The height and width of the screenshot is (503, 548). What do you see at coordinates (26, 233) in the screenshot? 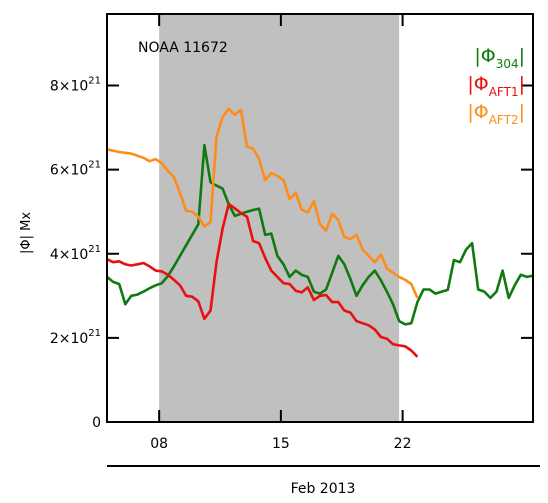
I see `y-axis-label: |Φ| Mx` at bounding box center [26, 233].